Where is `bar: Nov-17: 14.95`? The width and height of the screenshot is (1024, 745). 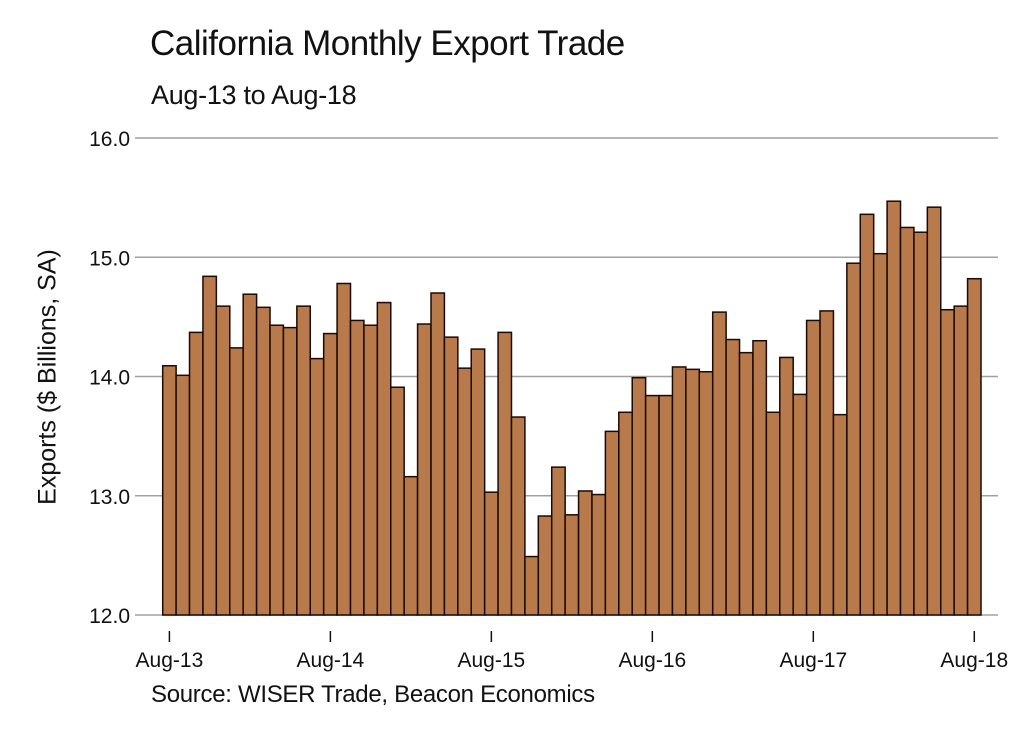 bar: Nov-17: 14.95 is located at coordinates (854, 439).